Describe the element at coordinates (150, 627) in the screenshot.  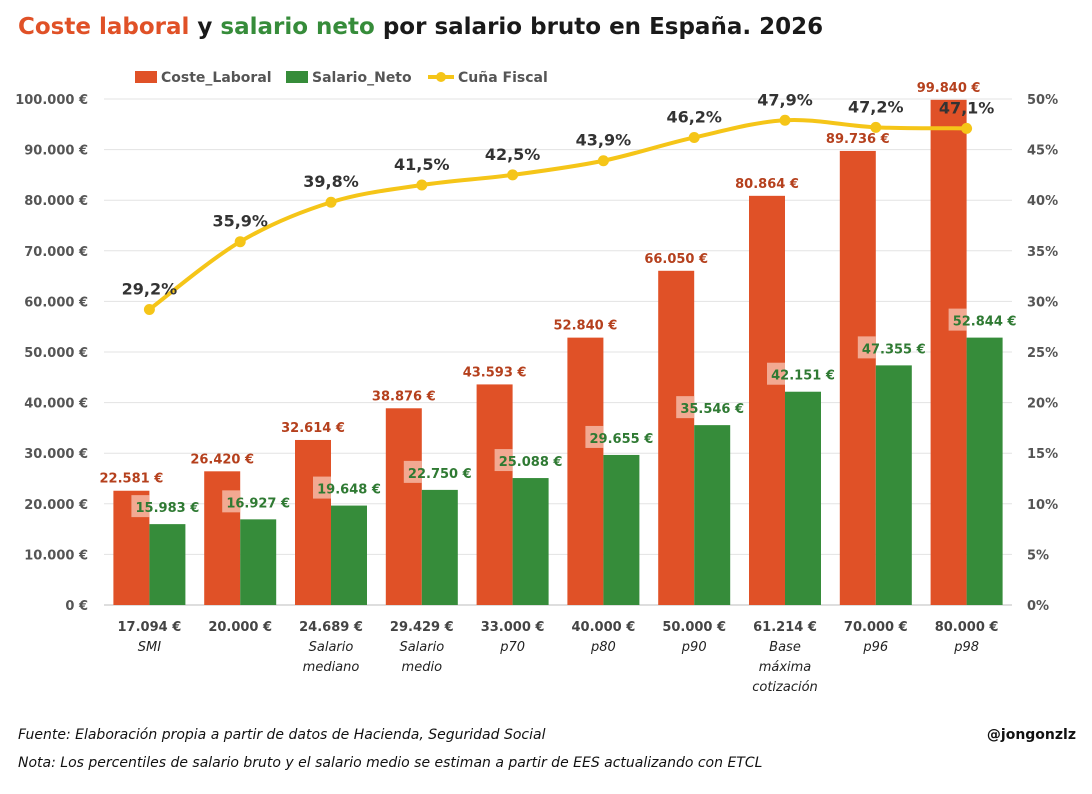
I see `x-tick-label: 17.094 €` at that location.